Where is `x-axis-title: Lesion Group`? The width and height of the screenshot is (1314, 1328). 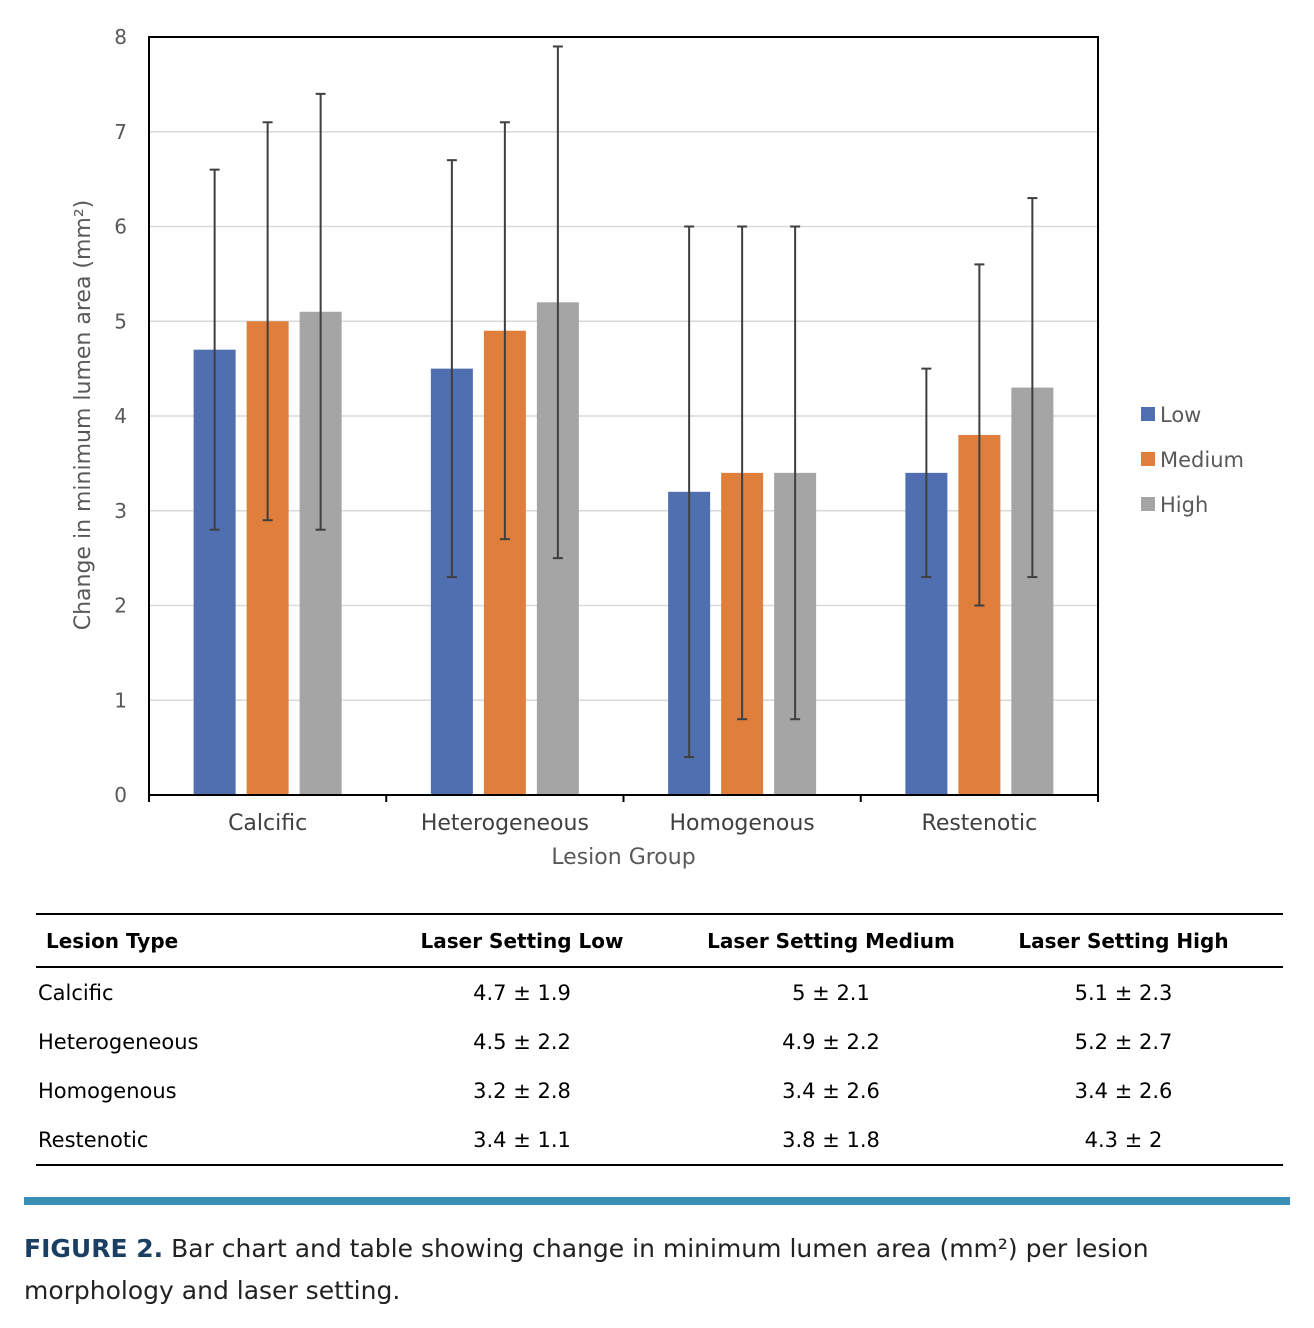 x-axis-title: Lesion Group is located at coordinates (623, 857).